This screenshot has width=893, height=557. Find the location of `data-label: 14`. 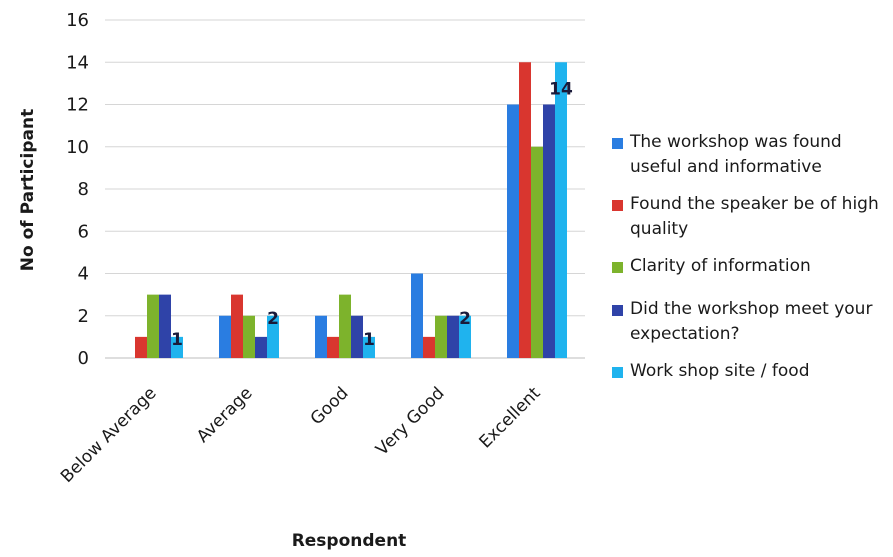

data-label: 14 is located at coordinates (561, 89).